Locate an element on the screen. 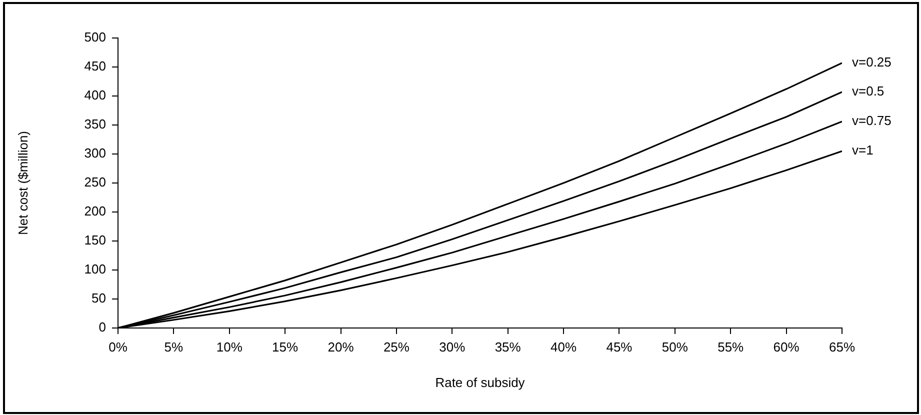 The height and width of the screenshot is (415, 921). y-tick-label: 350 is located at coordinates (95, 124).